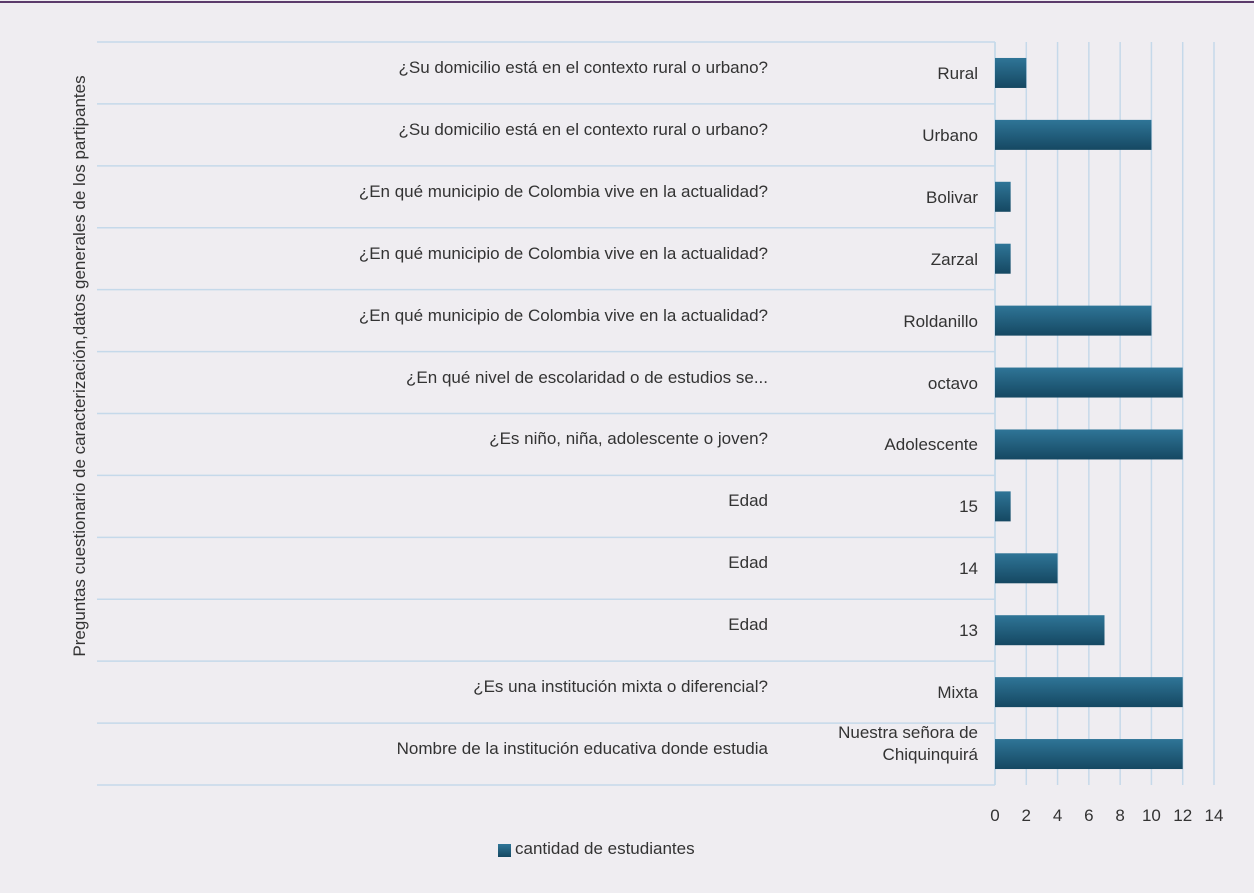 This screenshot has width=1254, height=893. Describe the element at coordinates (1183, 815) in the screenshot. I see `x-tick-label: 12` at that location.